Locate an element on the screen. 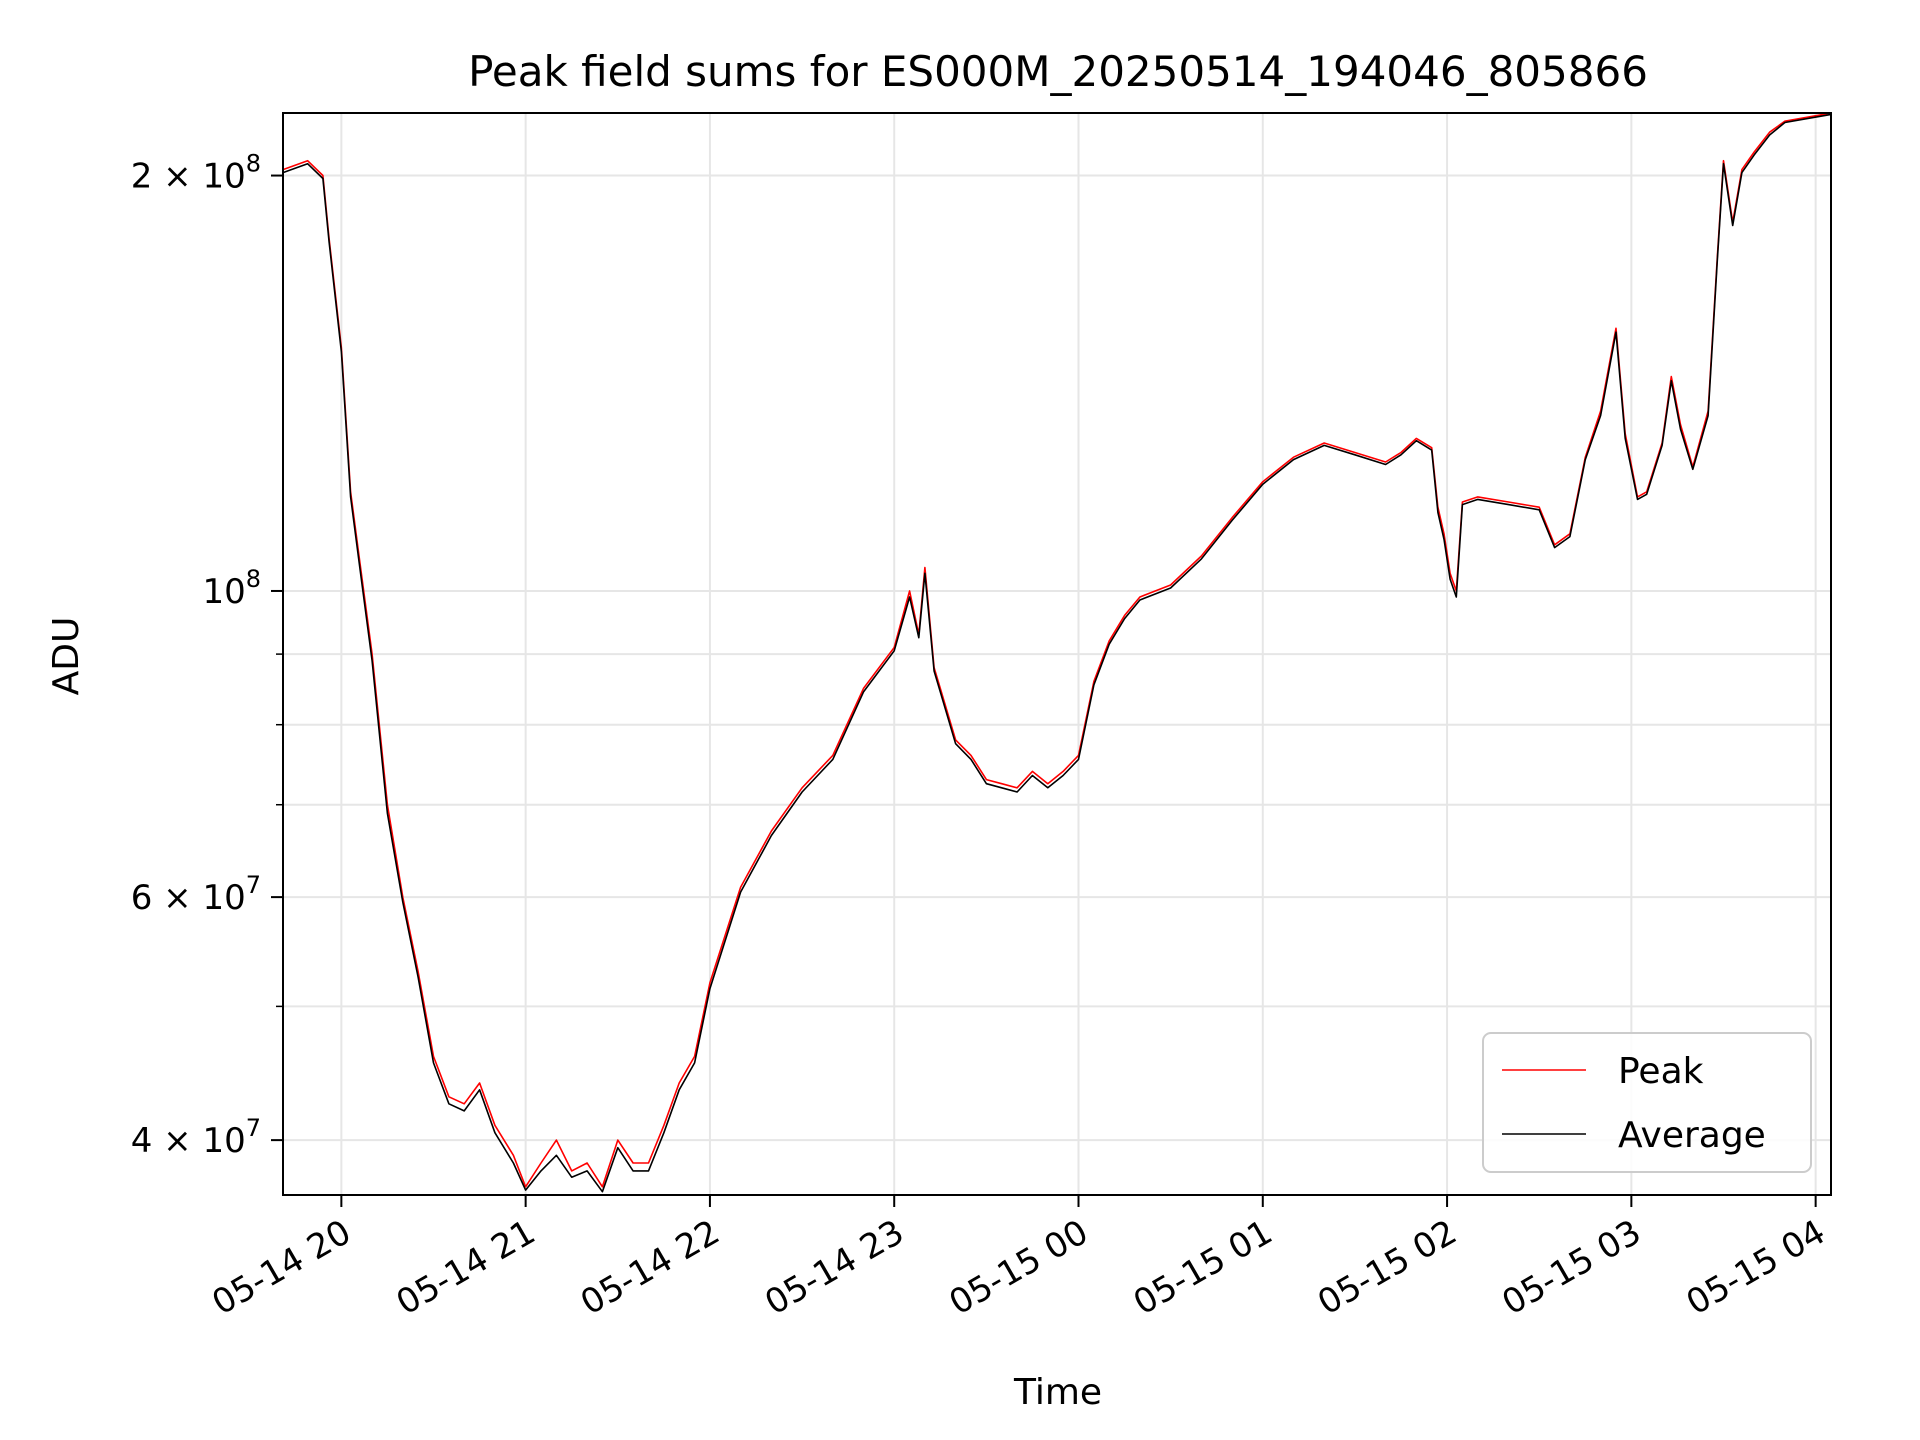 This screenshot has height=1440, width=1920. legend-average-label: Average is located at coordinates (1692, 1135).